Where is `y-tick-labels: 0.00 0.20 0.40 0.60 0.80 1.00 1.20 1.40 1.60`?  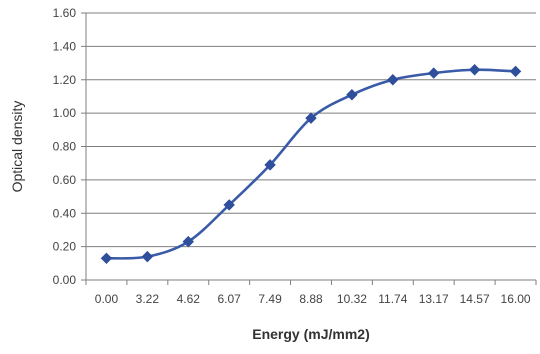 y-tick-labels: 0.00 0.20 0.40 0.60 0.80 1.00 1.20 1.40 1.60 is located at coordinates (65, 146).